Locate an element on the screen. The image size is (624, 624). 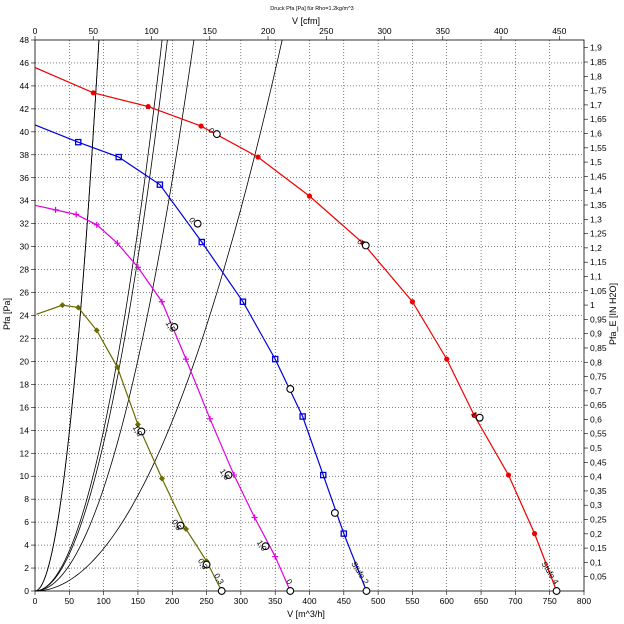
x-tick-label: 350 is located at coordinates (275, 601).